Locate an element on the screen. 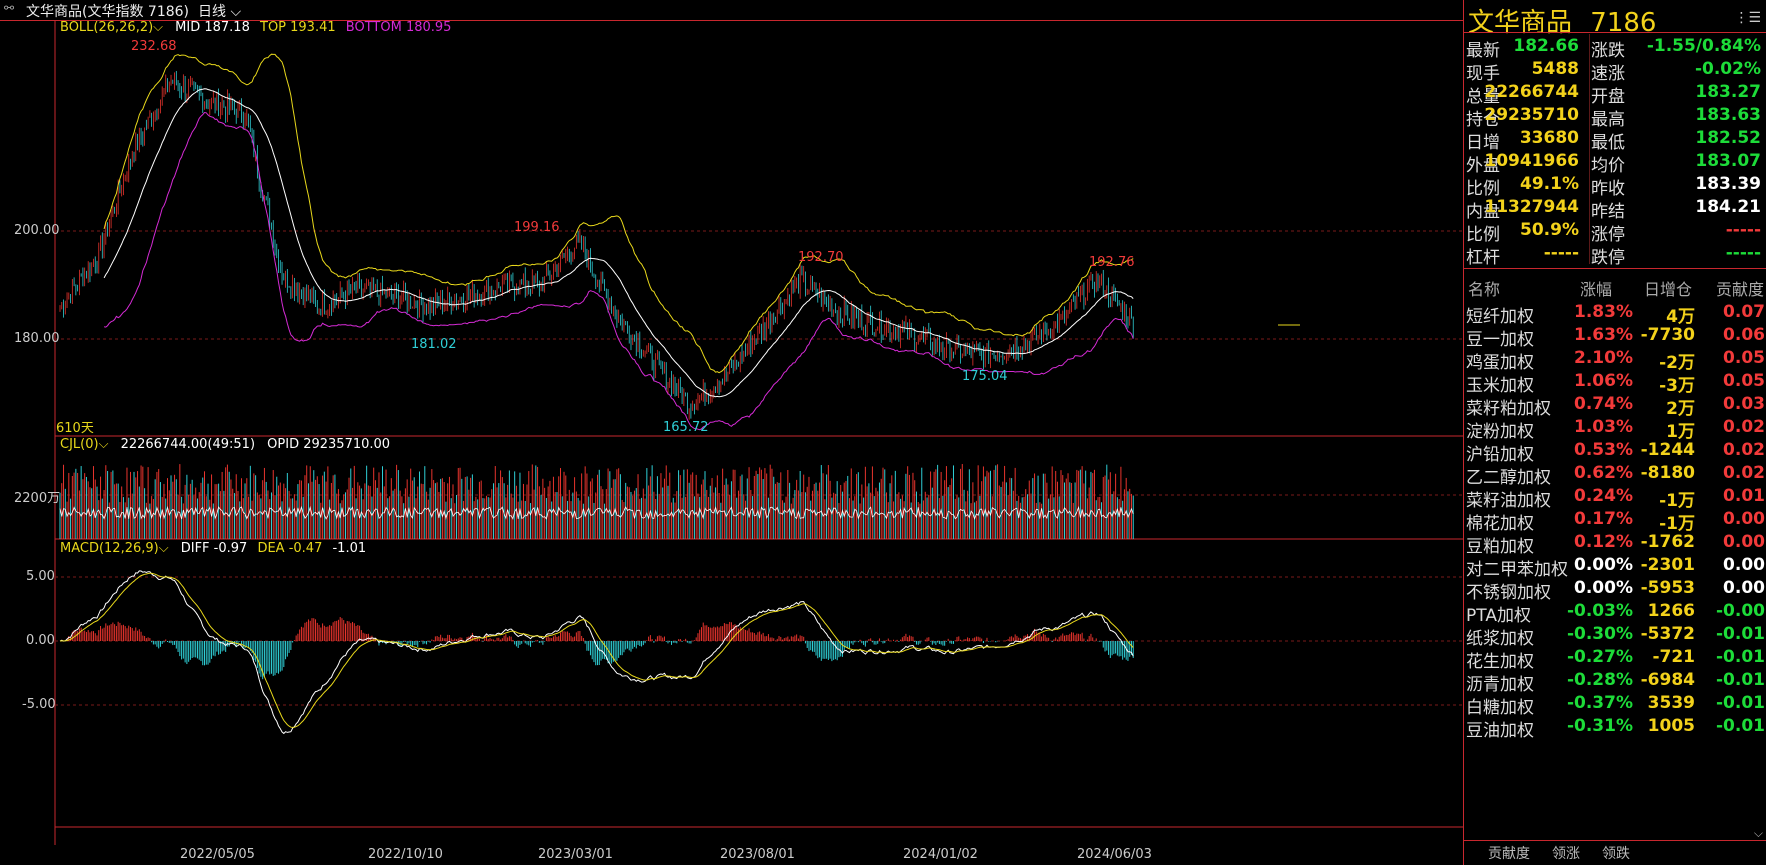 This screenshot has width=1766, height=865. change-value: 1.06% is located at coordinates (1603, 381).